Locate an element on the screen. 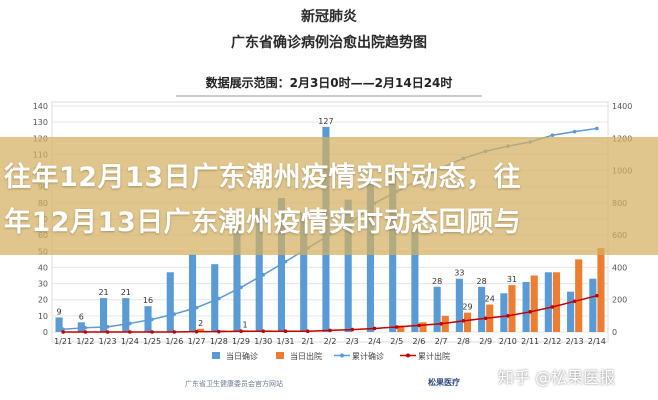 The height and width of the screenshot is (400, 658). data-label-confirmed: 6 is located at coordinates (81, 316).